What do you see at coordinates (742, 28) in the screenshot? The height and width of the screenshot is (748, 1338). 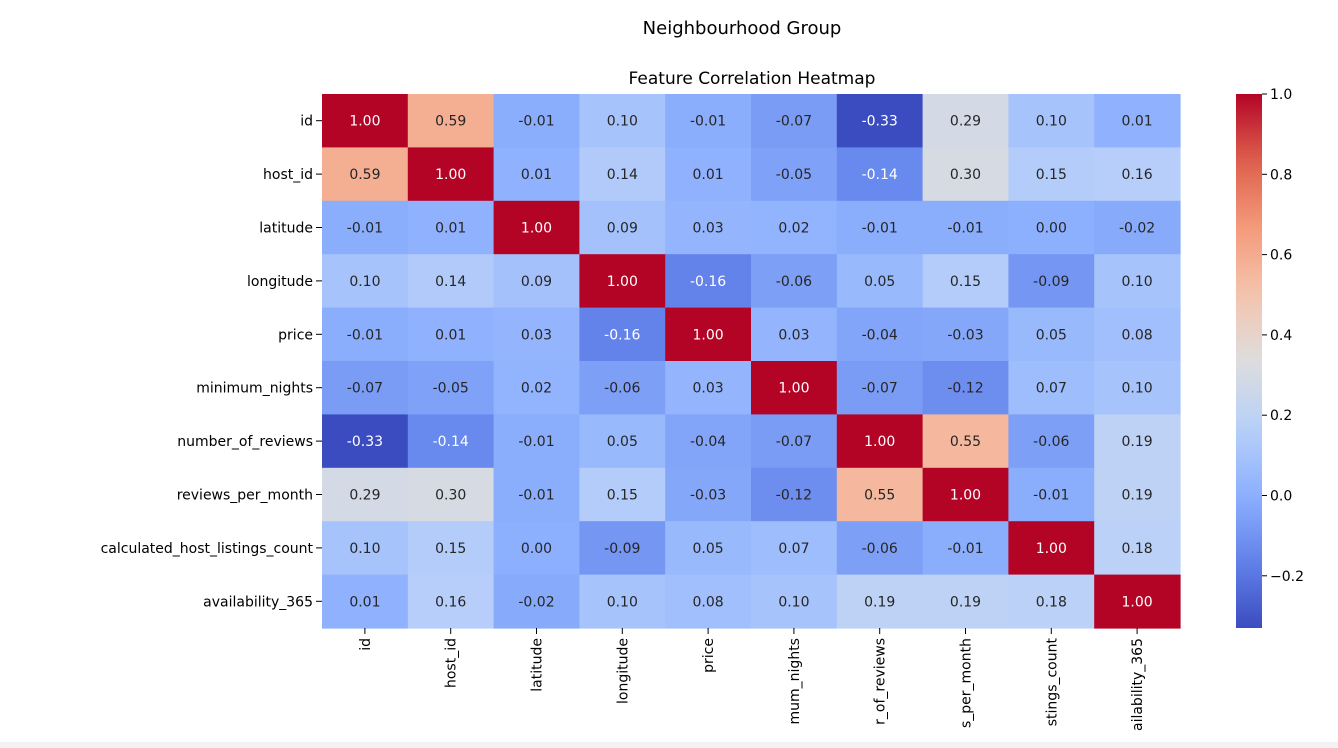 I see `figure-suptitle: Neighbourhood Group` at bounding box center [742, 28].